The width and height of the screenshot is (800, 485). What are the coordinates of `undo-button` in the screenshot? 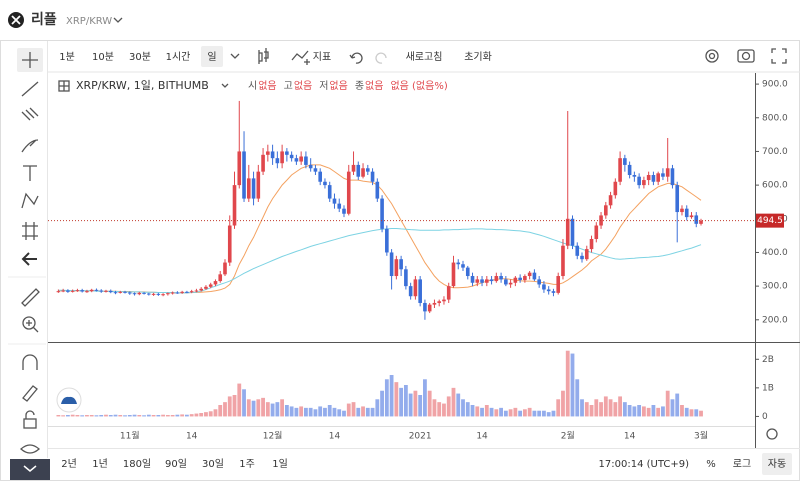 It's located at (356, 58).